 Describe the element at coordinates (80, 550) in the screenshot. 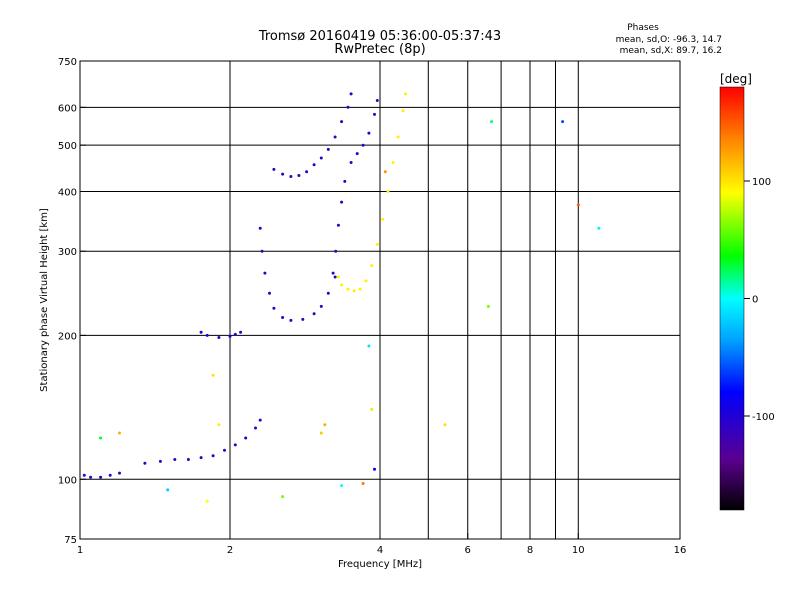

I see `x-tick-label: 1` at that location.